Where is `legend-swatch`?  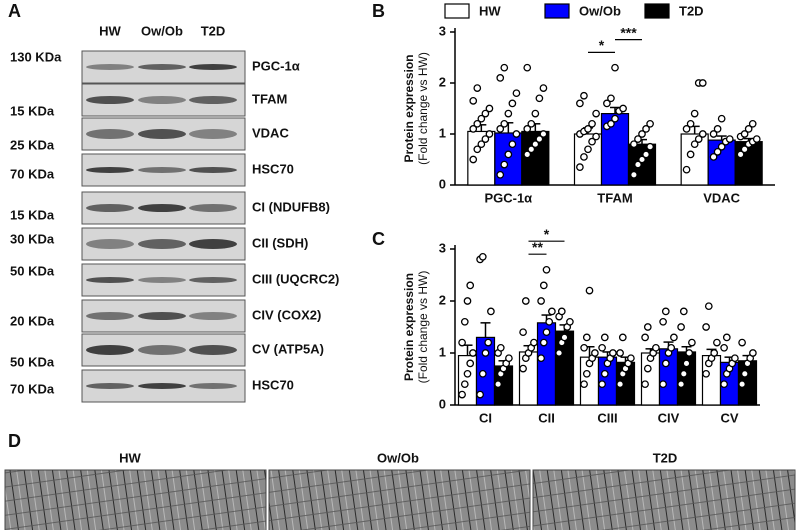
legend-swatch is located at coordinates (457, 11).